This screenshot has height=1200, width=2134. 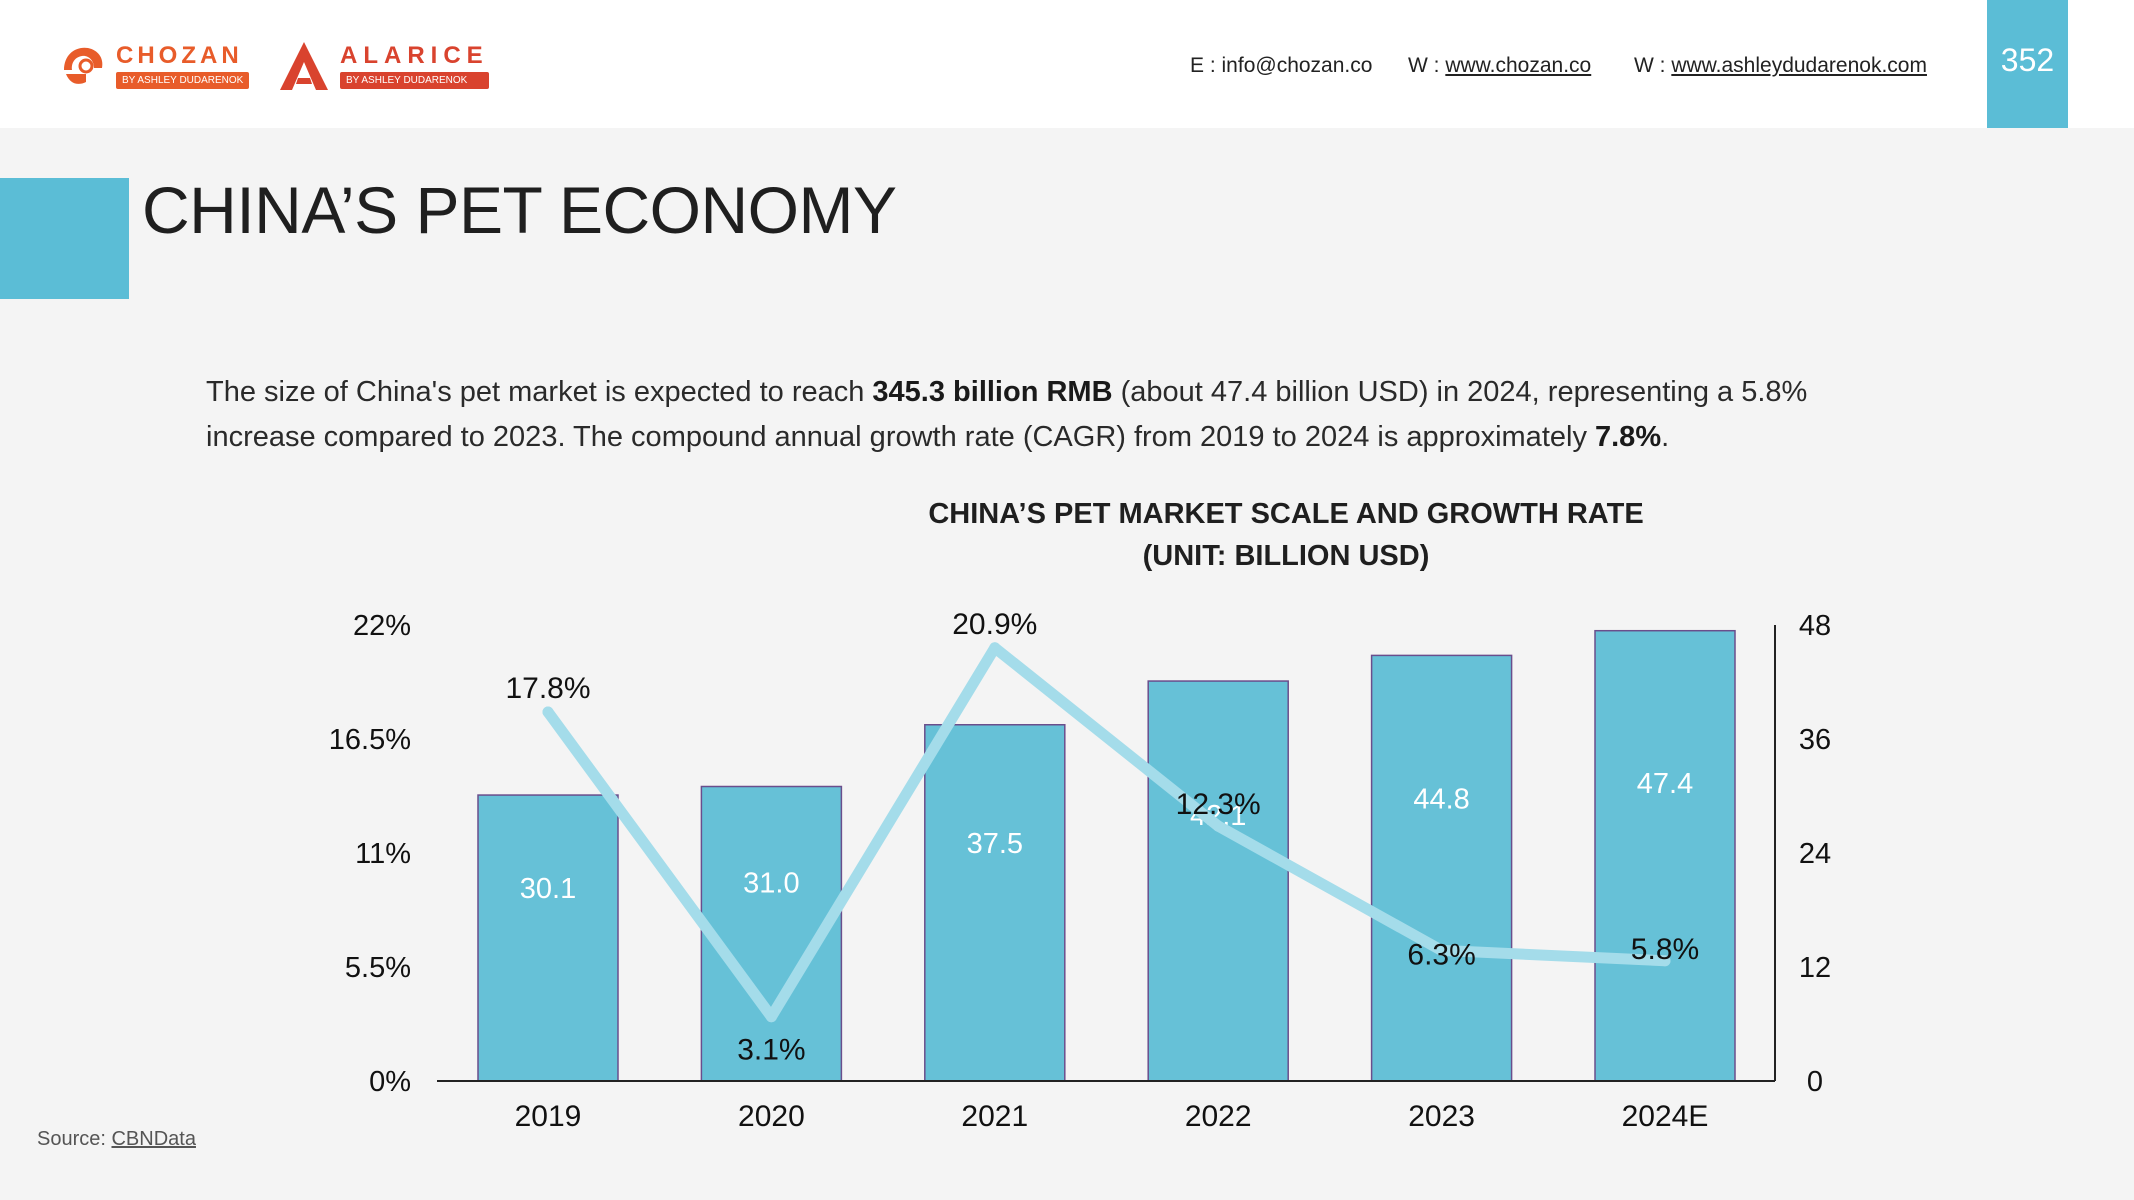 What do you see at coordinates (994, 1116) in the screenshot?
I see `x-tick-label-2021: 2021` at bounding box center [994, 1116].